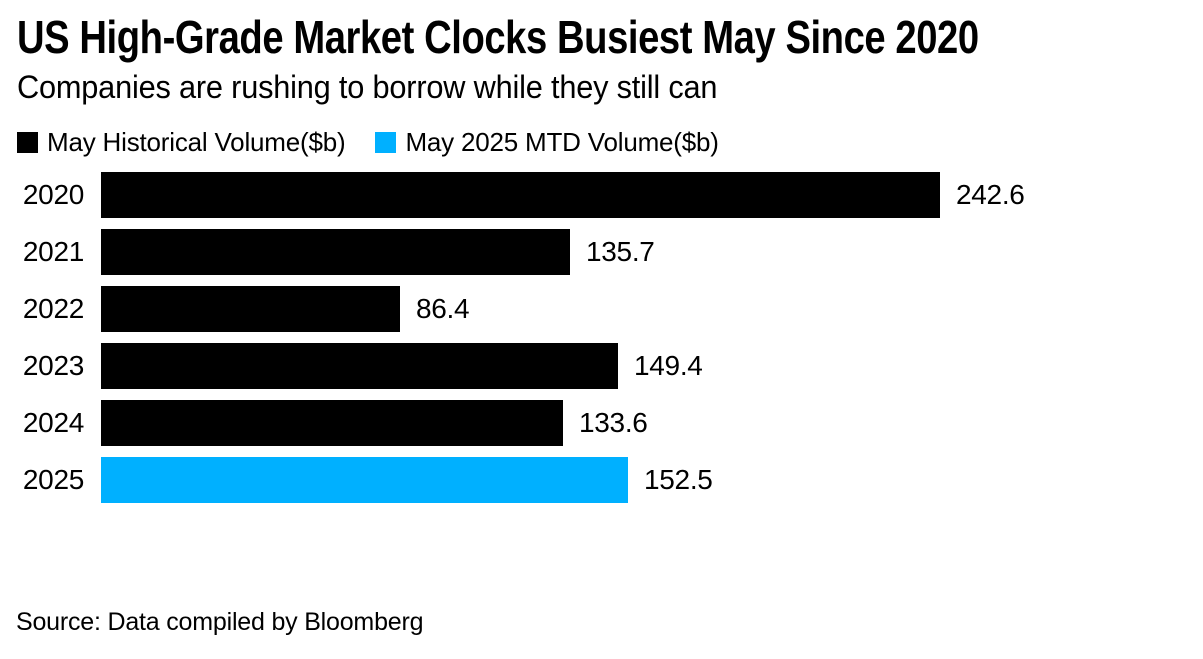 The width and height of the screenshot is (1203, 659). I want to click on y-axis-label: 2022, so click(53, 308).